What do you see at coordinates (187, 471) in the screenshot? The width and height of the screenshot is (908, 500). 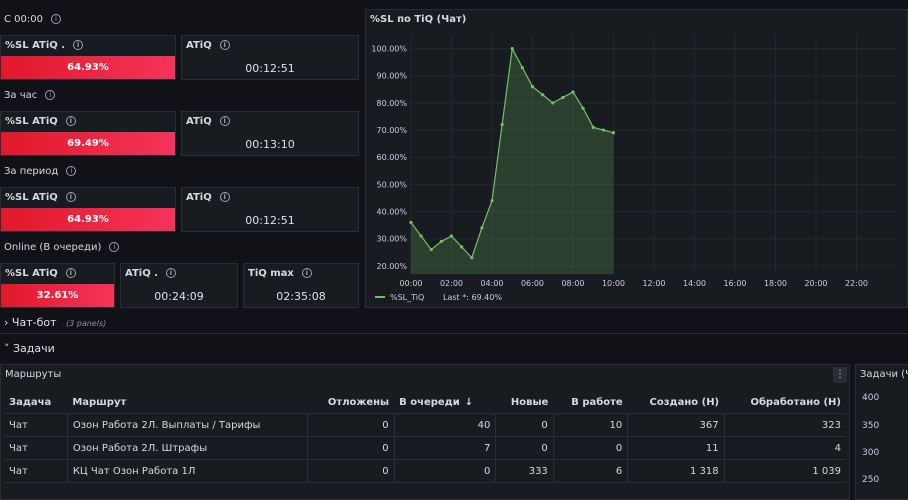 I see `table-cell: КЦ Чат Озон Работа 1Л` at bounding box center [187, 471].